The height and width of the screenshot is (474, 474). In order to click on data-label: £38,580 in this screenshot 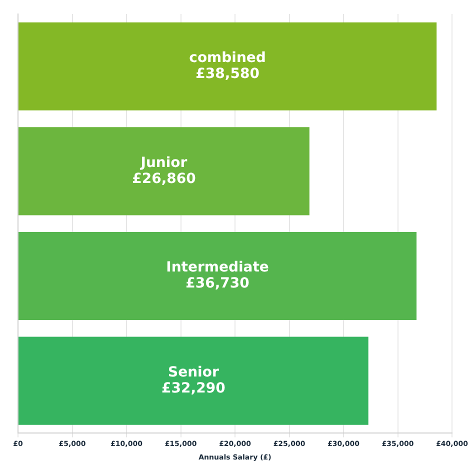, I will do `click(228, 74)`.